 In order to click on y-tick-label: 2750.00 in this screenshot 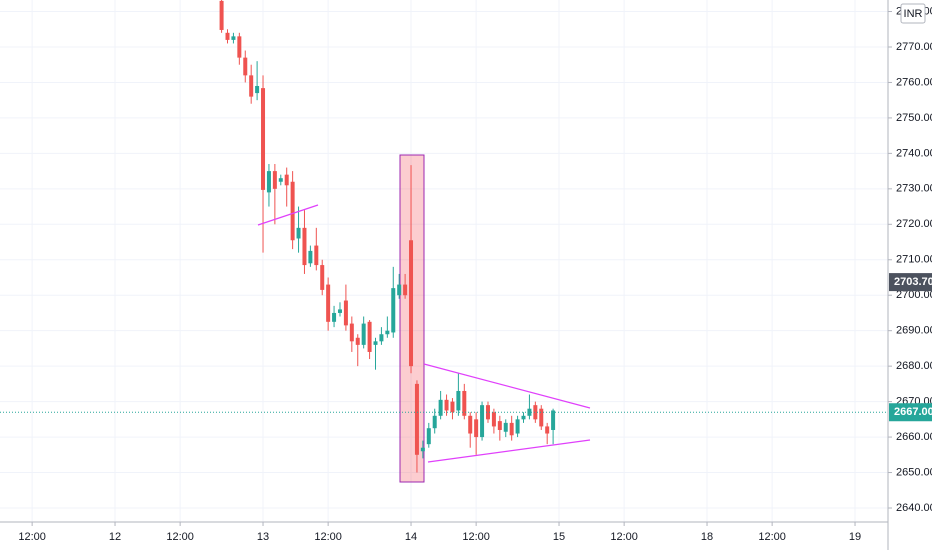, I will do `click(914, 118)`.